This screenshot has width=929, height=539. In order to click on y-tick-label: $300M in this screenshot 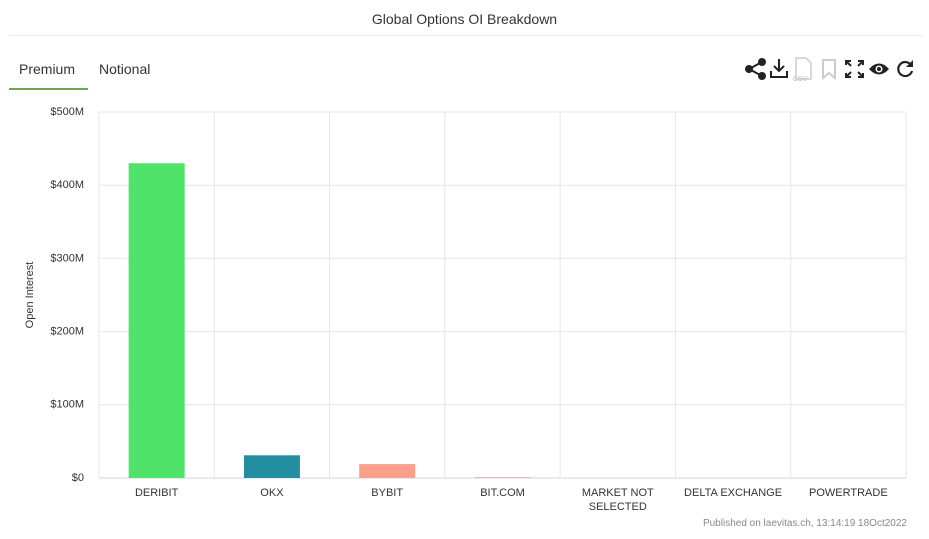, I will do `click(67, 258)`.